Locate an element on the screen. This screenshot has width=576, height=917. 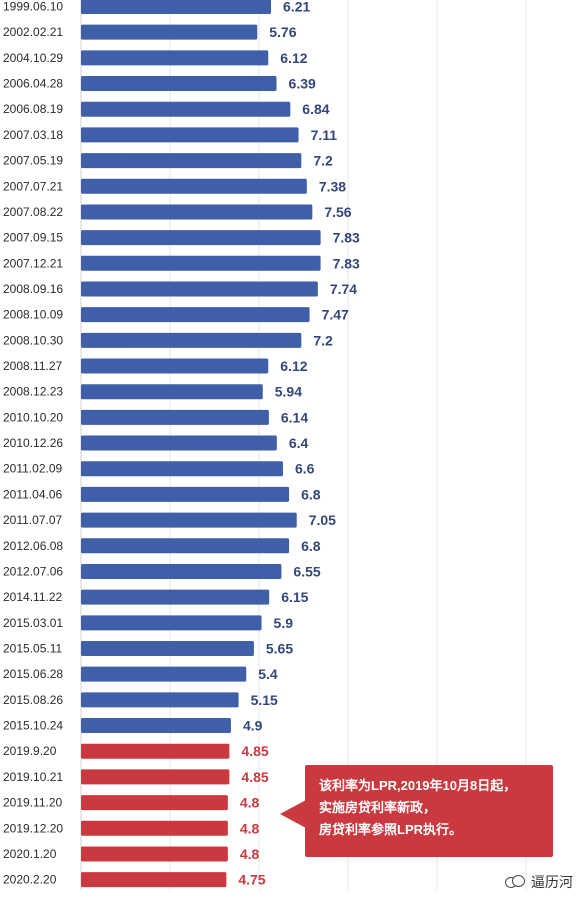
value-label: 6.15 is located at coordinates (294, 597).